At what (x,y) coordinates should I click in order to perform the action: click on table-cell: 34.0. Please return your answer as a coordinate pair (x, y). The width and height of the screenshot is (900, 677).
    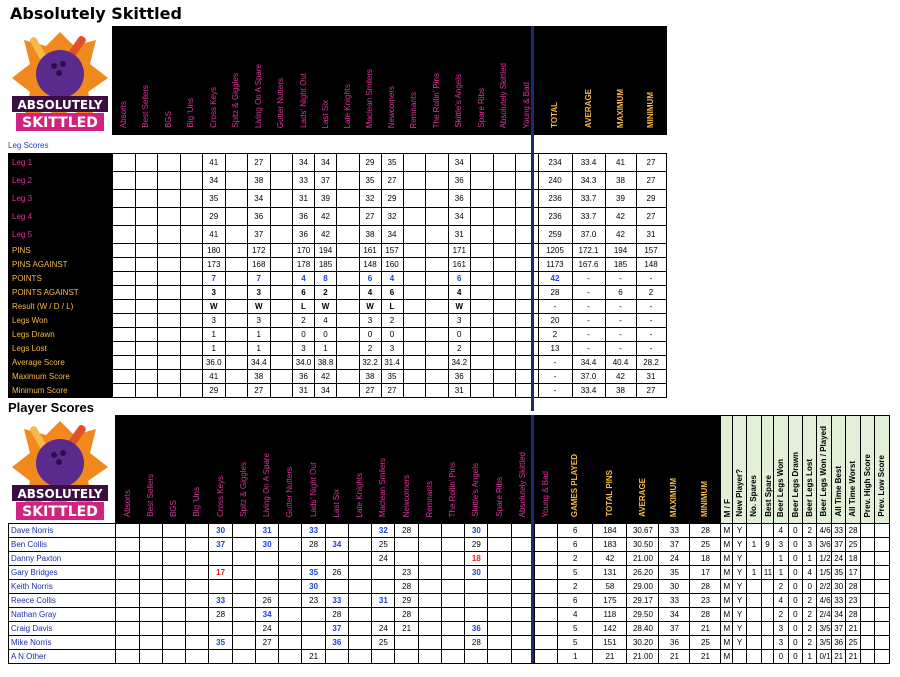
    Looking at the image, I should click on (303, 362).